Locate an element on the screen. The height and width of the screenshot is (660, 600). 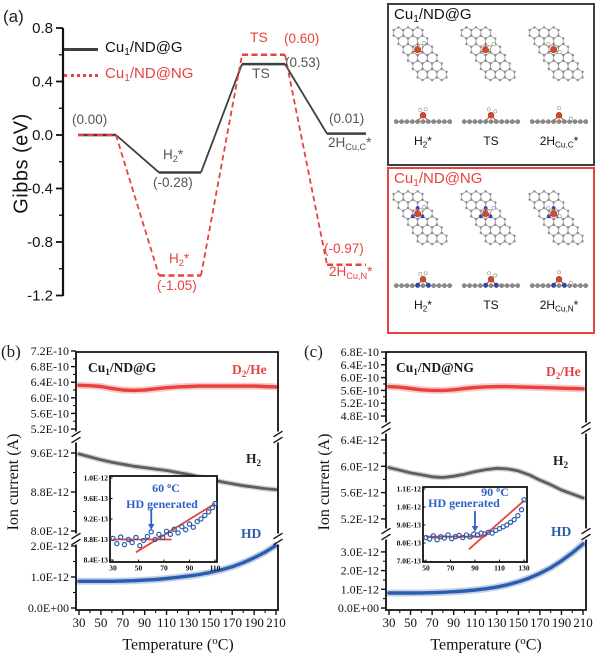
panel-c-letter: (c) is located at coordinates (313, 351).